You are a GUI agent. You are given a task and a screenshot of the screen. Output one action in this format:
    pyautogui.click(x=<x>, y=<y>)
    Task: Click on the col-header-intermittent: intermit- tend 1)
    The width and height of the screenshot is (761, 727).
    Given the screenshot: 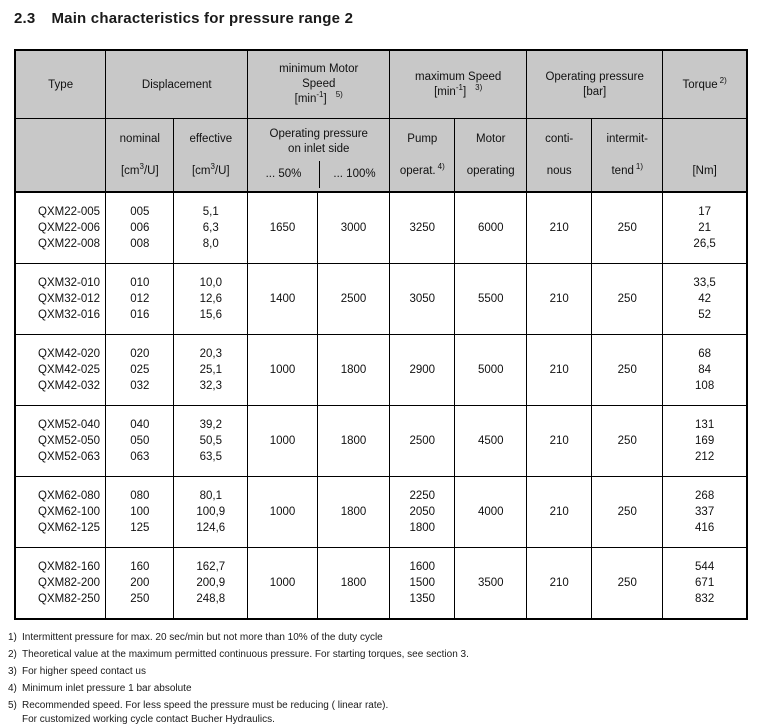 What is the action you would take?
    pyautogui.click(x=627, y=155)
    